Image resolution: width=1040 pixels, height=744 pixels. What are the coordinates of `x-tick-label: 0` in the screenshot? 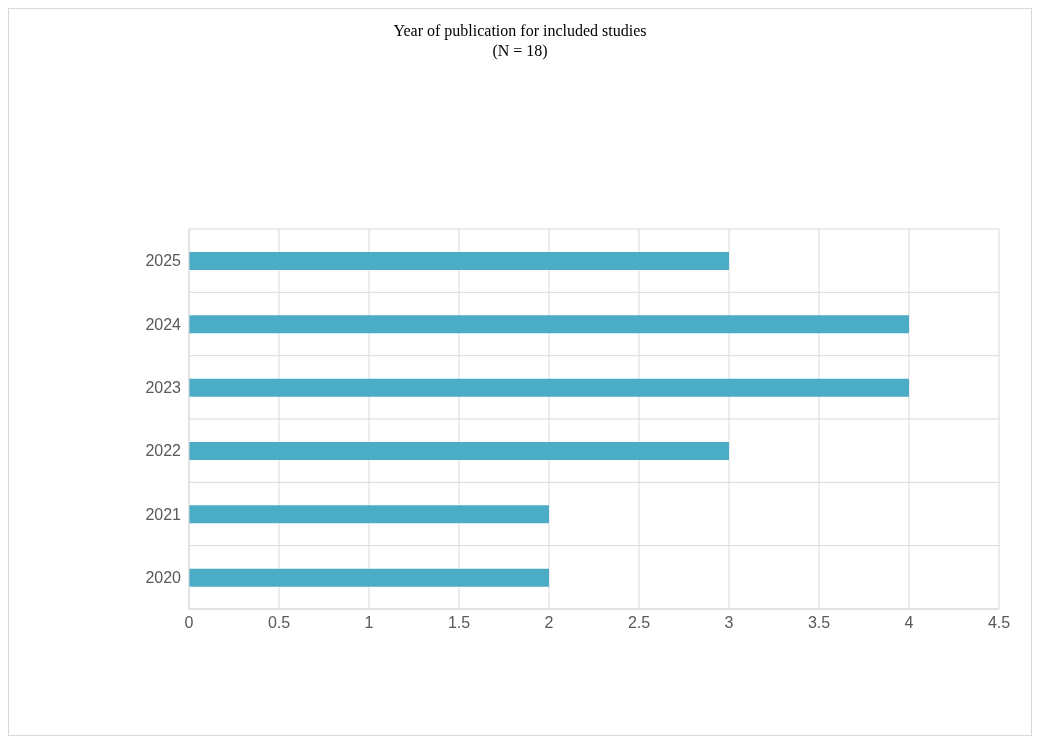 It's located at (189, 623).